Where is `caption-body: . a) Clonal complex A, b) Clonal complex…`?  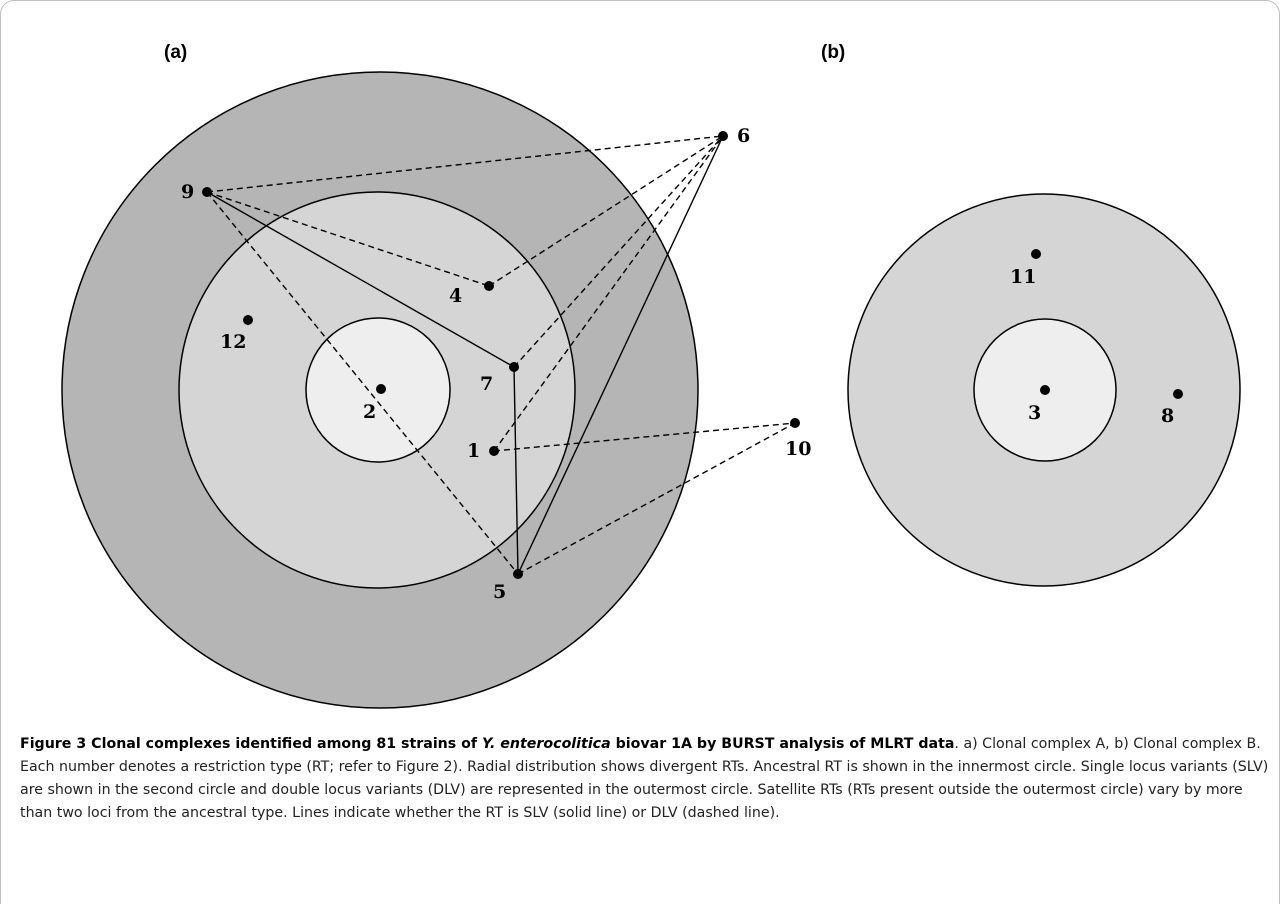 caption-body: . a) Clonal complex A, b) Clonal complex… is located at coordinates (644, 778).